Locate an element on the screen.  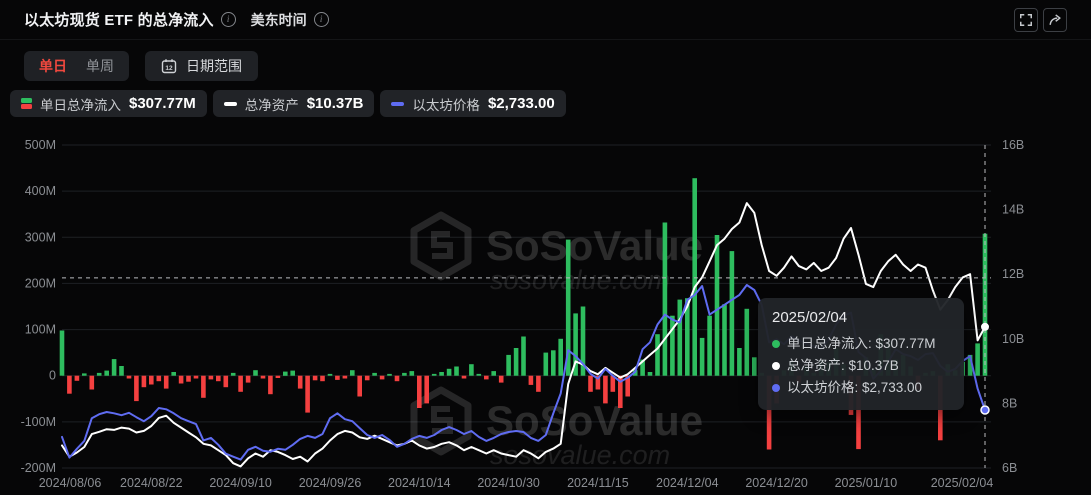
title-info-icon: i is located at coordinates (228, 19).